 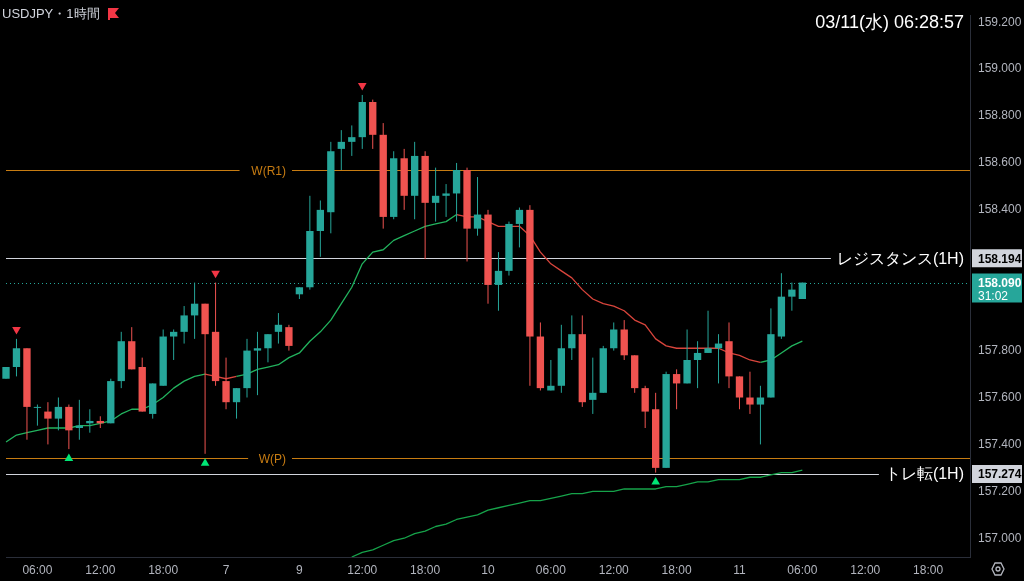 I want to click on y-tick-label: 158.600, so click(x=1000, y=162).